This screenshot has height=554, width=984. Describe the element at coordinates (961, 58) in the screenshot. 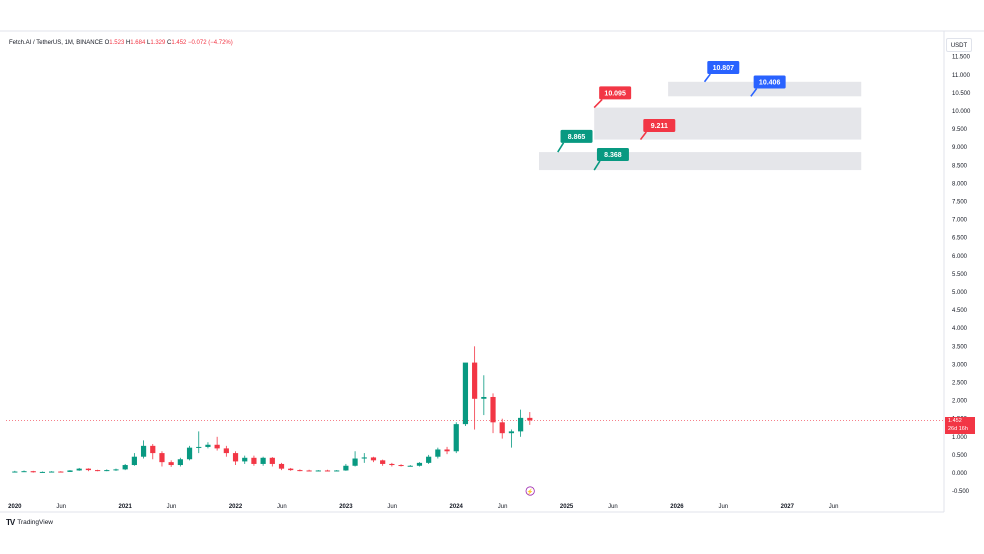

I see `y-tick-label: 11.500` at that location.